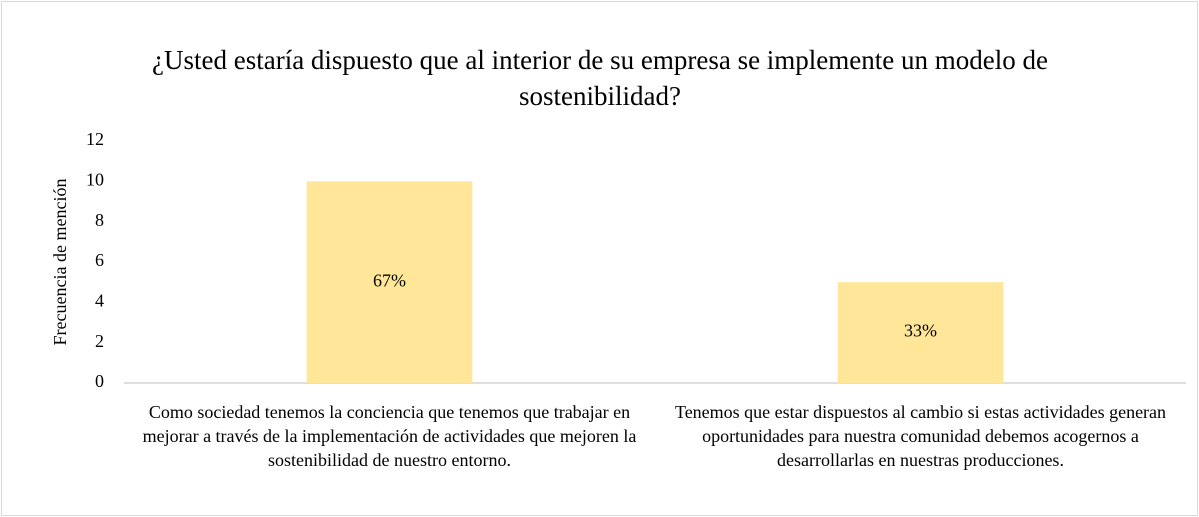  What do you see at coordinates (99, 260) in the screenshot?
I see `y-tick-label: 6` at bounding box center [99, 260].